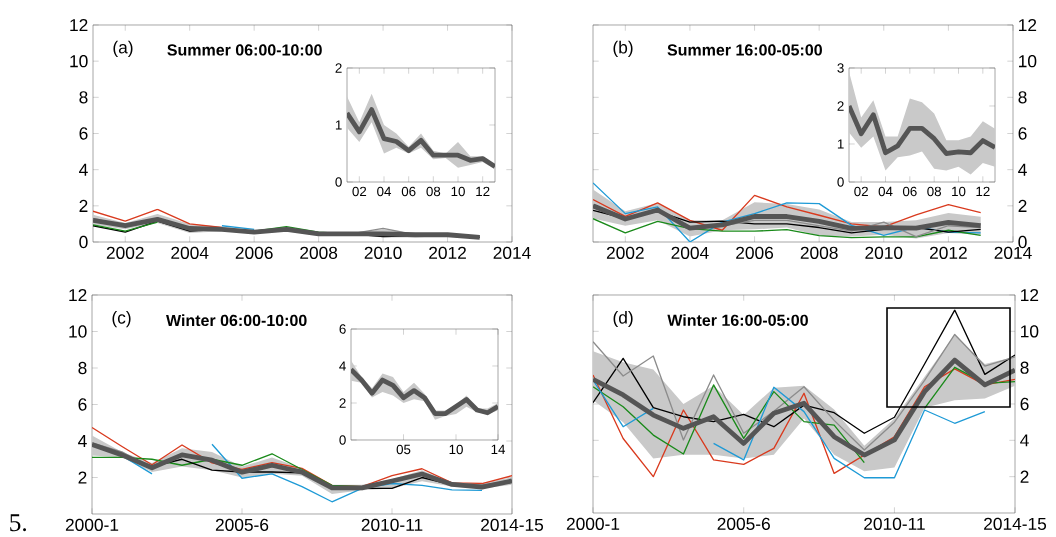  What do you see at coordinates (236, 320) in the screenshot?
I see `text: Winter 06:00-10:00` at bounding box center [236, 320].